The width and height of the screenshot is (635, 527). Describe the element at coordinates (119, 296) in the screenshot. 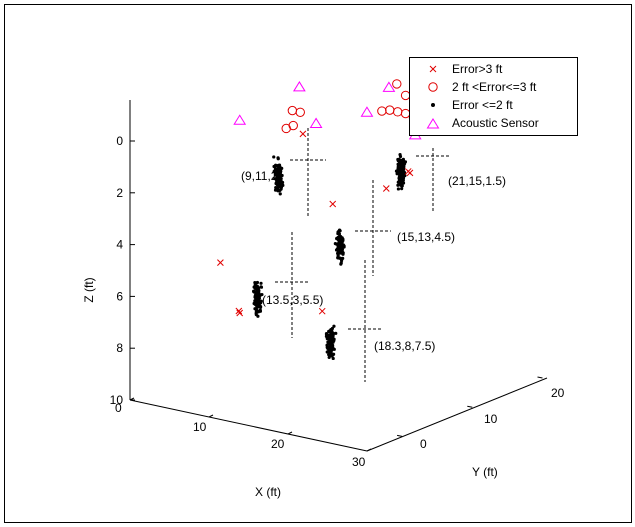

I see `z-tick-label: 6` at that location.